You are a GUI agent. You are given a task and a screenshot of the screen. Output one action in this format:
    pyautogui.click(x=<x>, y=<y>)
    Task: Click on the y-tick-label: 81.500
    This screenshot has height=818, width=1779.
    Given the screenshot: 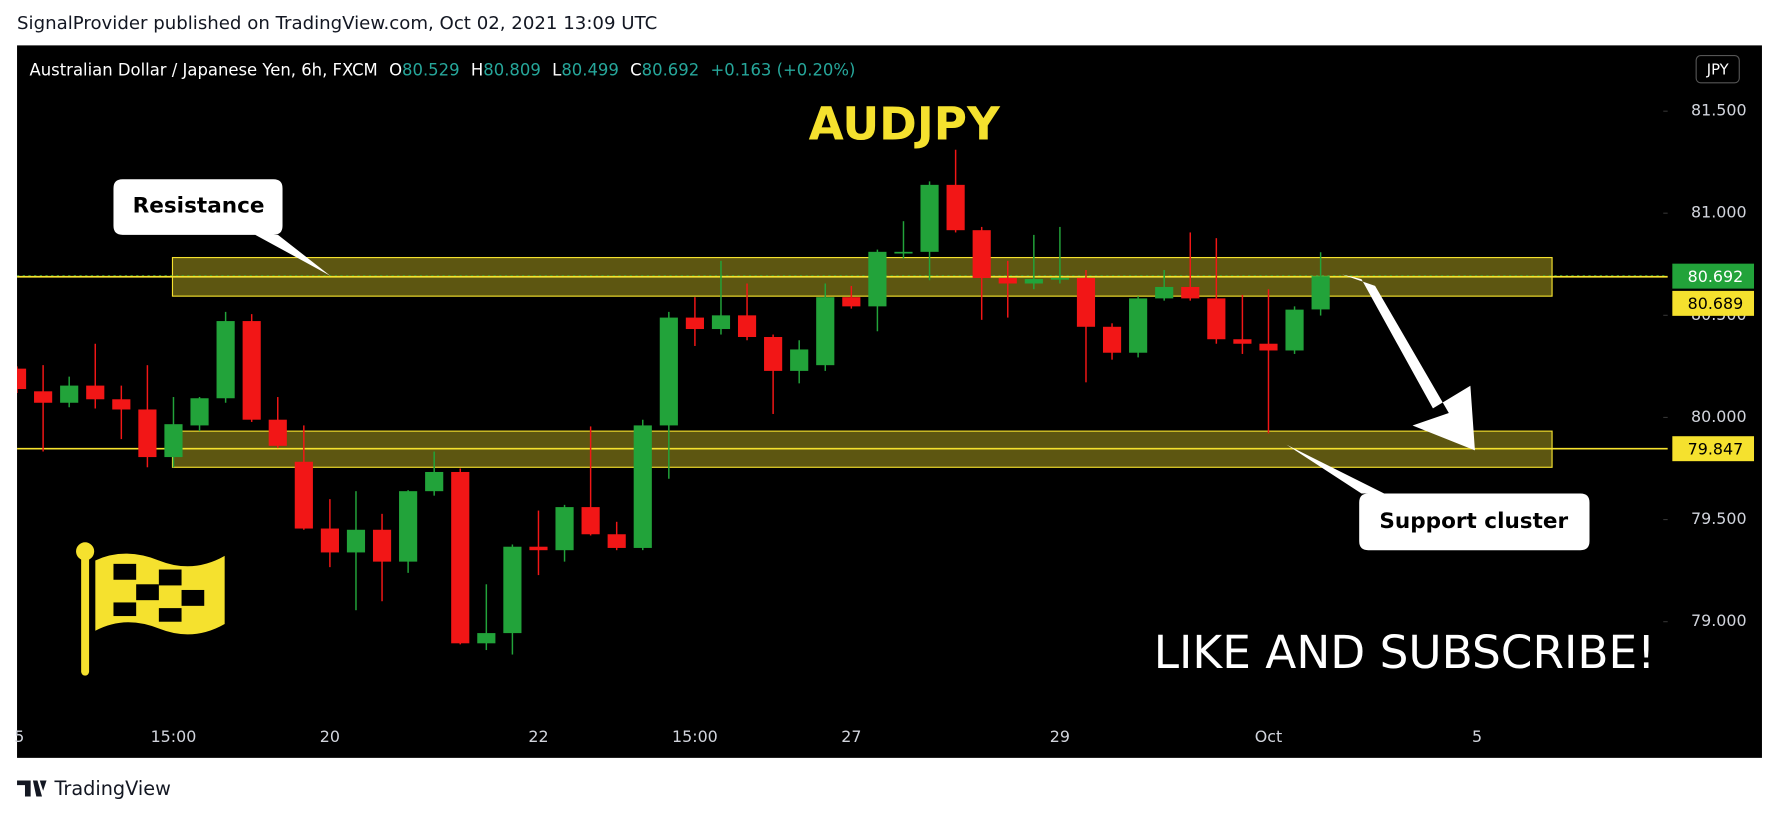 What is the action you would take?
    pyautogui.click(x=1719, y=110)
    